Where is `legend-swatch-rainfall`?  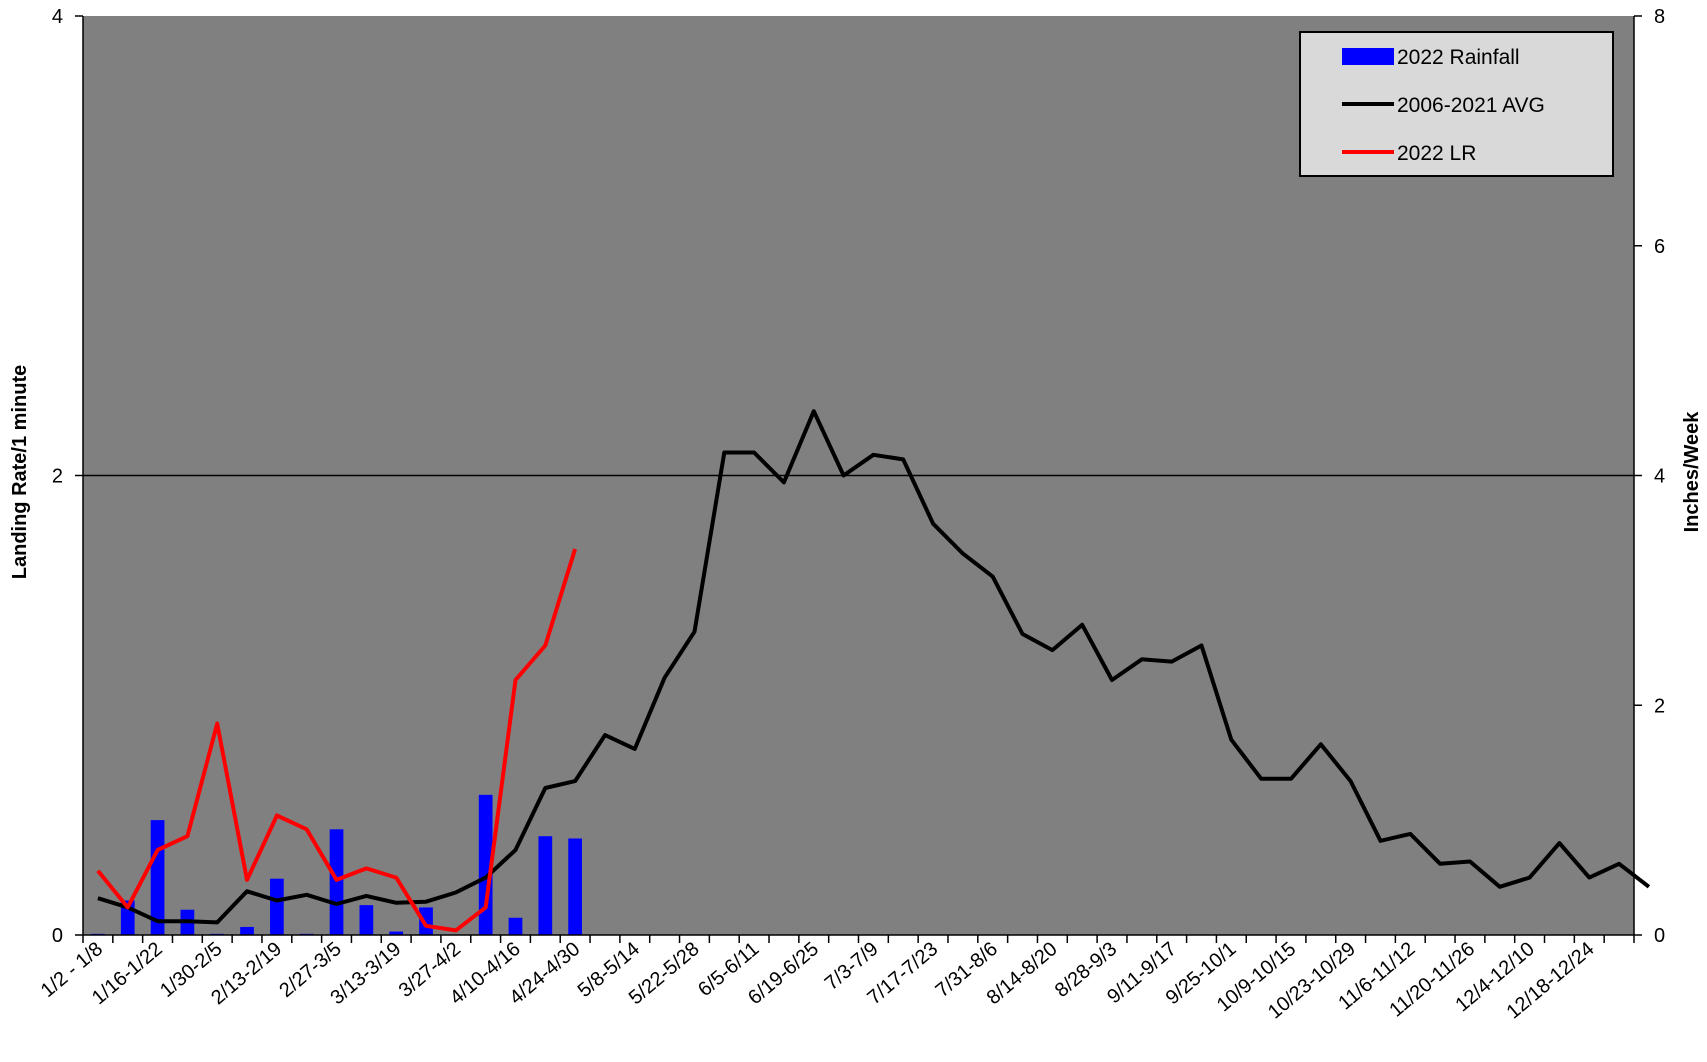 legend-swatch-rainfall is located at coordinates (1368, 56).